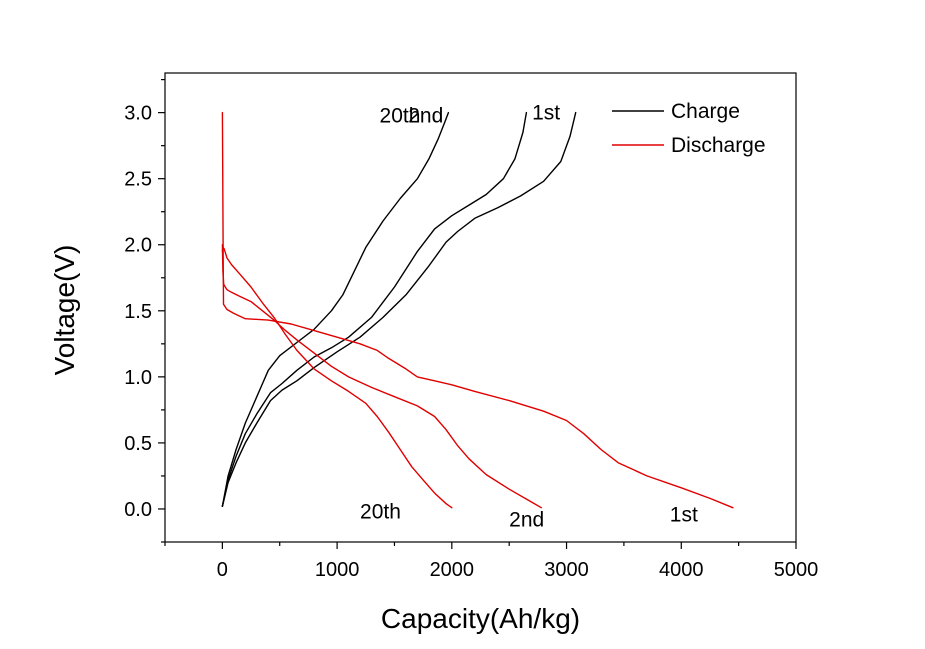 This screenshot has height=649, width=925. Describe the element at coordinates (138, 312) in the screenshot. I see `y-tick-label: 1.5` at that location.